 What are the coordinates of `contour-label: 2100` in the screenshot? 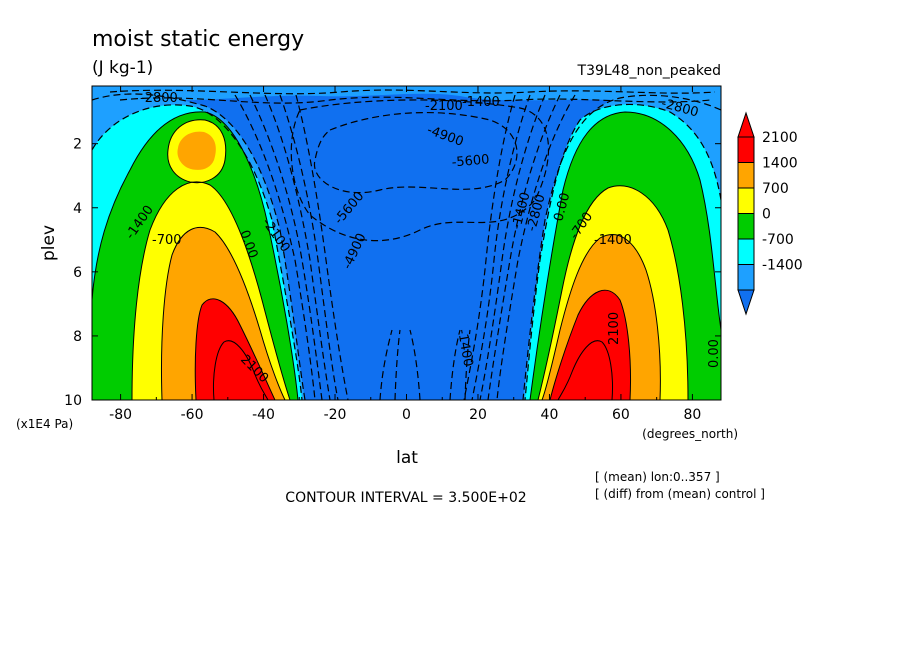 It's located at (614, 328).